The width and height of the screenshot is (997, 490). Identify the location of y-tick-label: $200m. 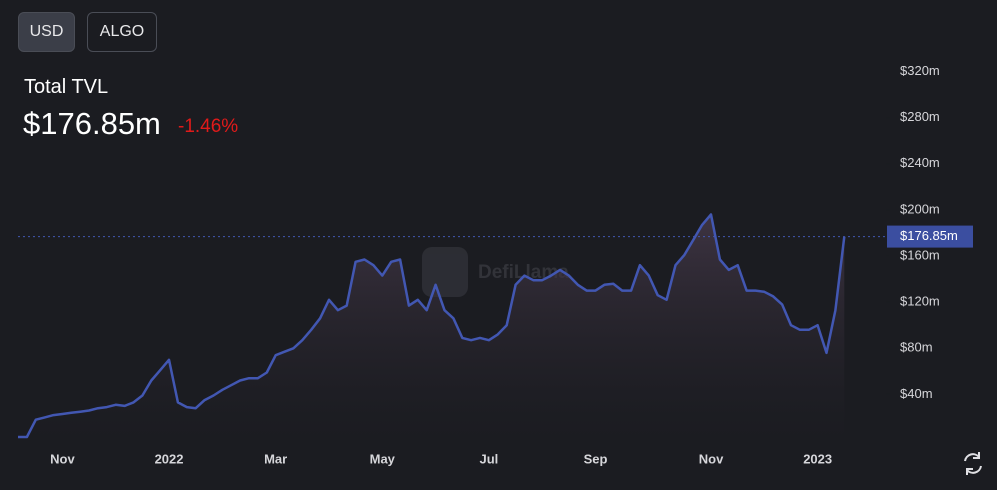
(920, 208).